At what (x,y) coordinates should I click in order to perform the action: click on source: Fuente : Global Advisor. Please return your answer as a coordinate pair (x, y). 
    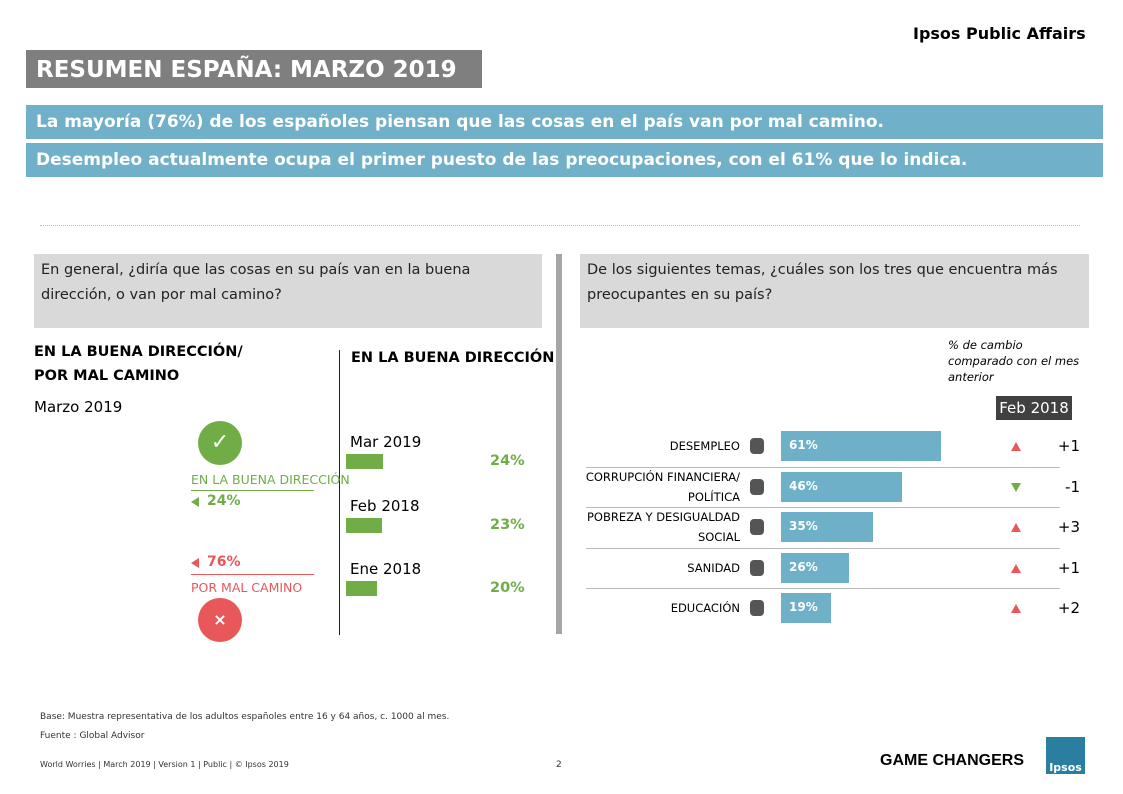
    Looking at the image, I should click on (92, 736).